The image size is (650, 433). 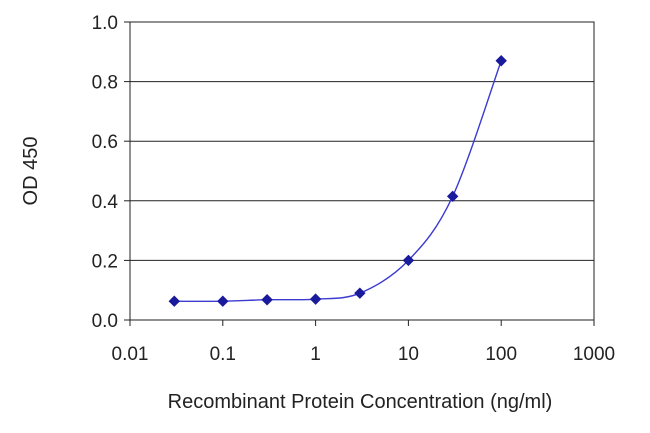 I want to click on y-tick-label: 0.6, so click(x=105, y=142).